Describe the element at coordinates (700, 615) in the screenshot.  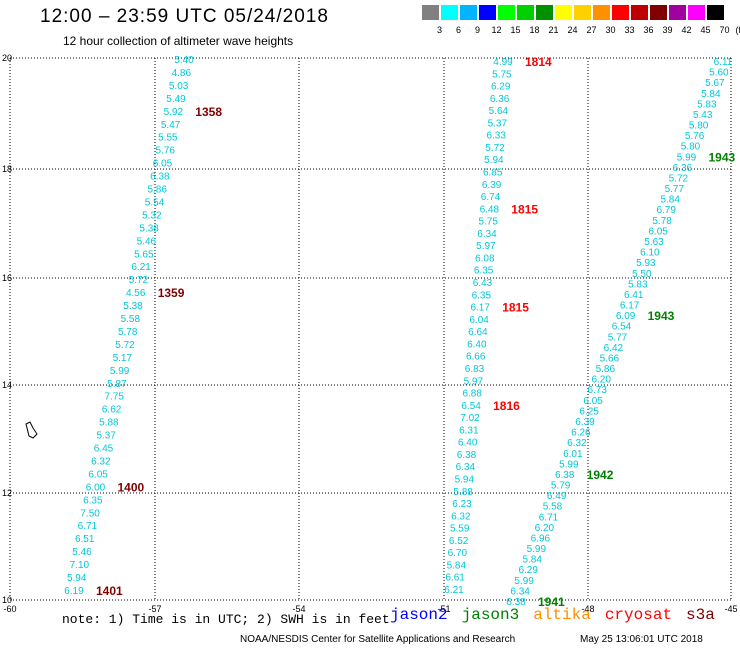
I see `satellite-name: s3a` at that location.